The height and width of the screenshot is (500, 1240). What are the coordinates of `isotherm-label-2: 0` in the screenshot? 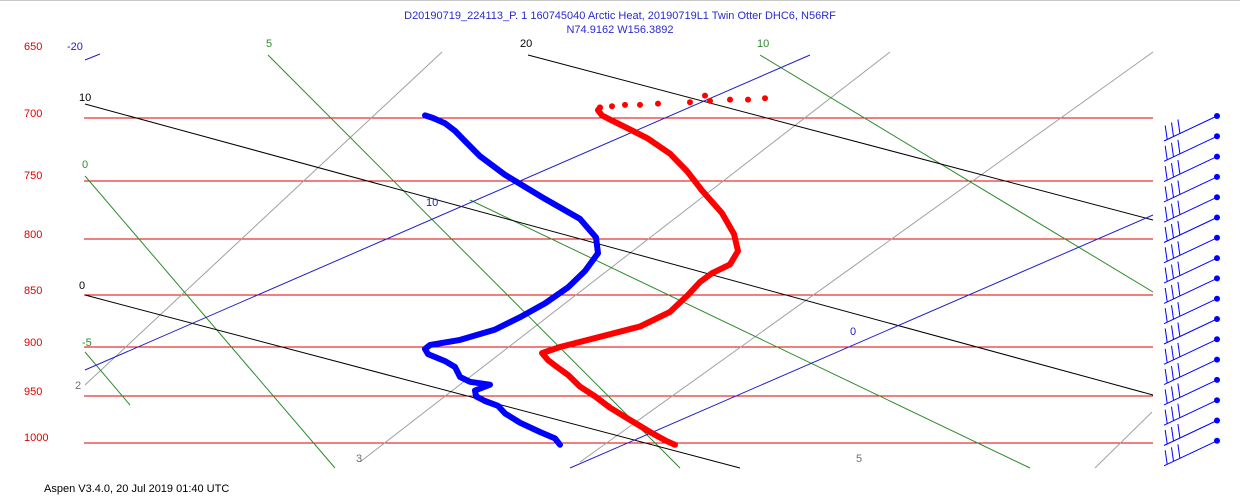 It's located at (853, 332).